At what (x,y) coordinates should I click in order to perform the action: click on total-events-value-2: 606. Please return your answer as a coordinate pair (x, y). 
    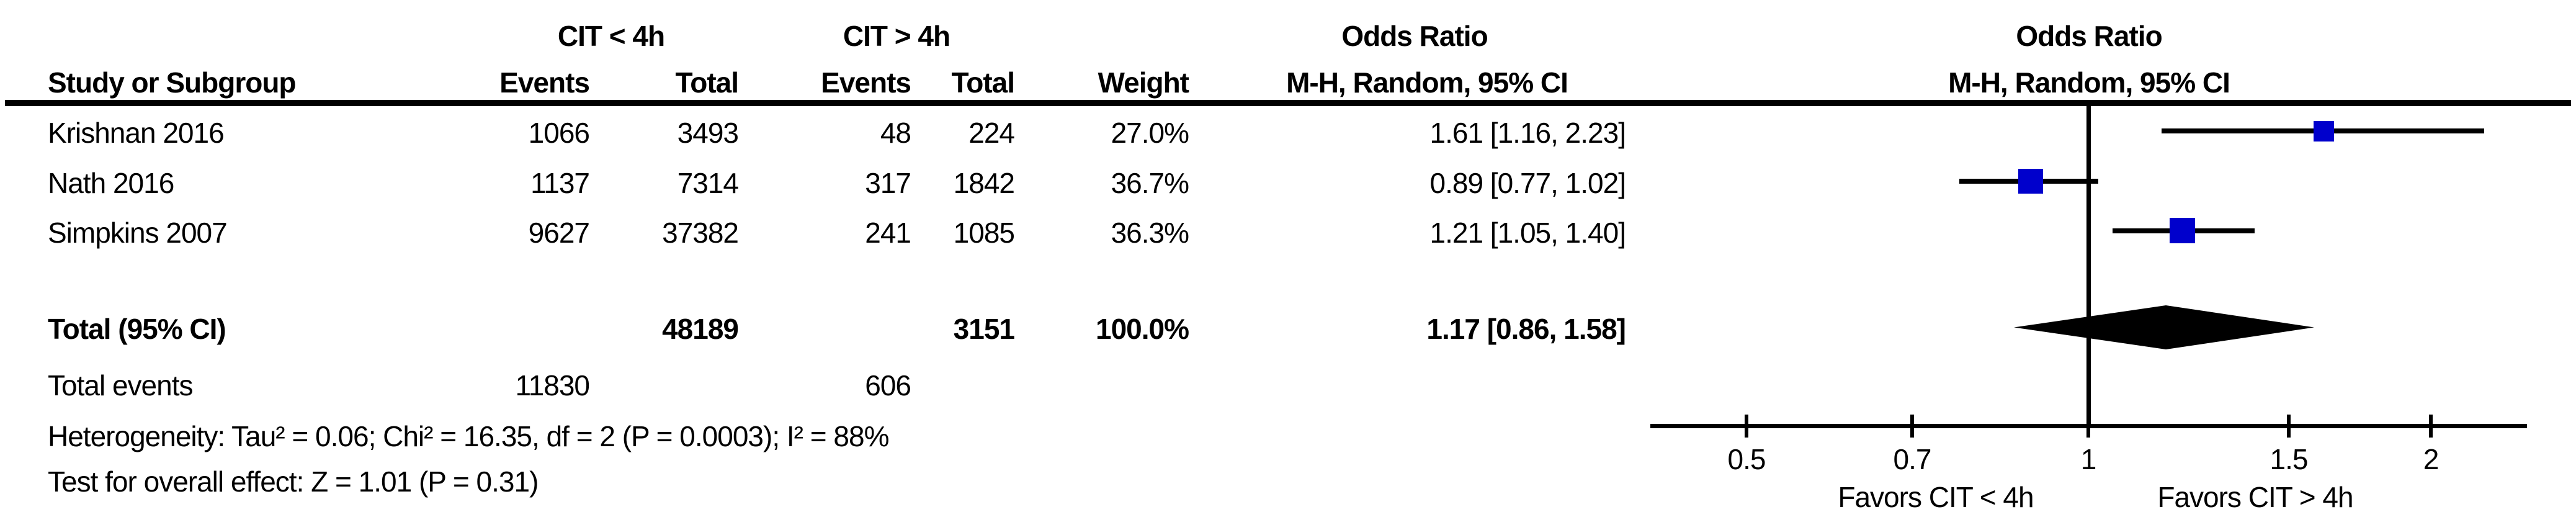
    Looking at the image, I should click on (888, 386).